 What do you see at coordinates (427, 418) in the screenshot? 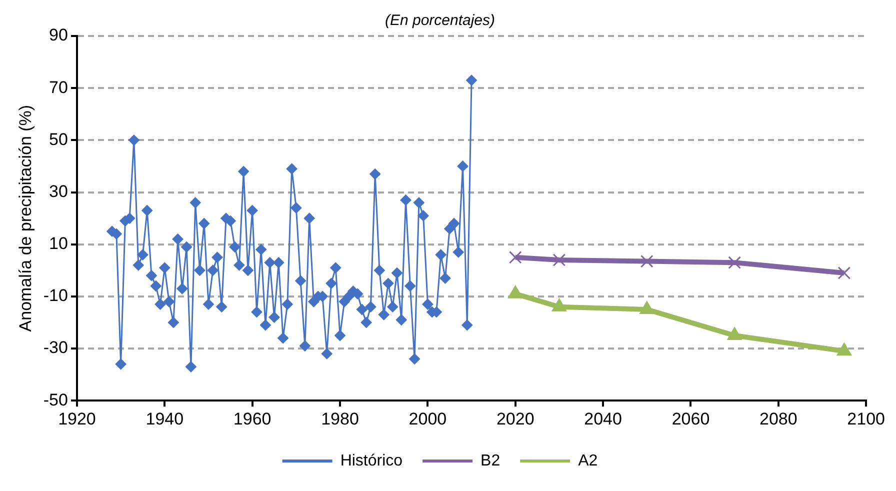
I see `x-tick-label: 2000` at bounding box center [427, 418].